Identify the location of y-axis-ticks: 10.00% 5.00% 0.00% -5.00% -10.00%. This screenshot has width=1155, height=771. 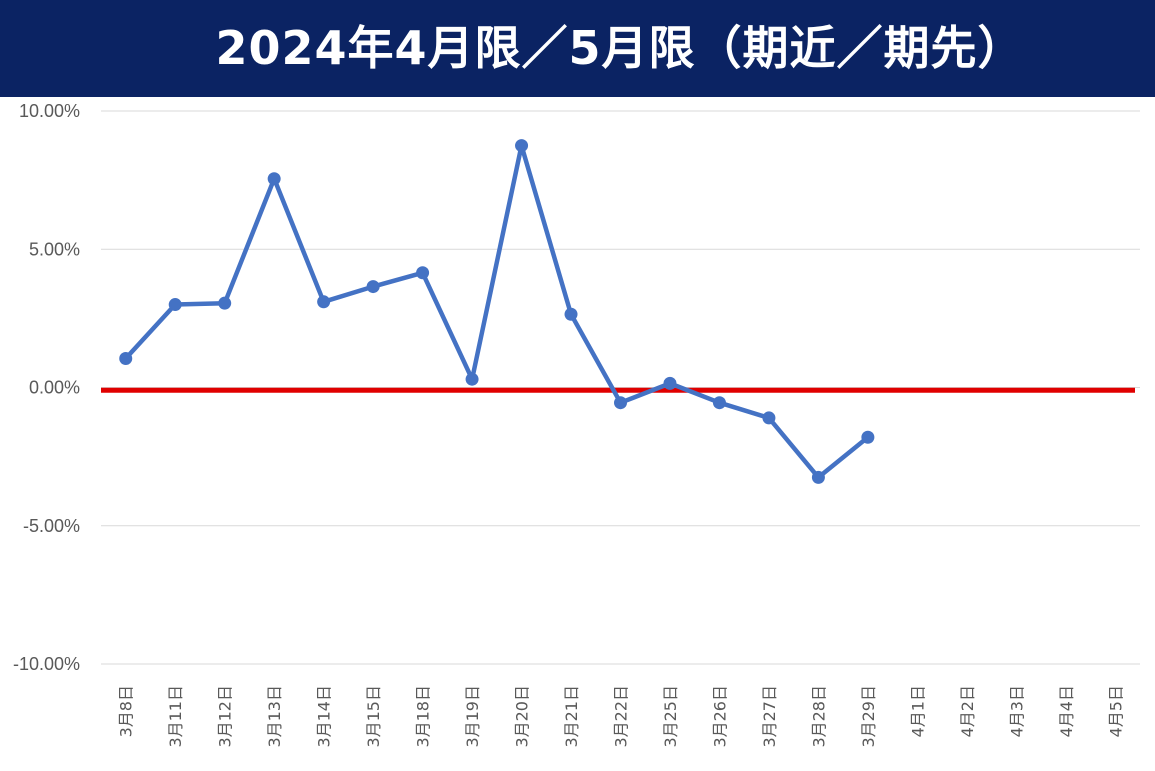
(46, 387).